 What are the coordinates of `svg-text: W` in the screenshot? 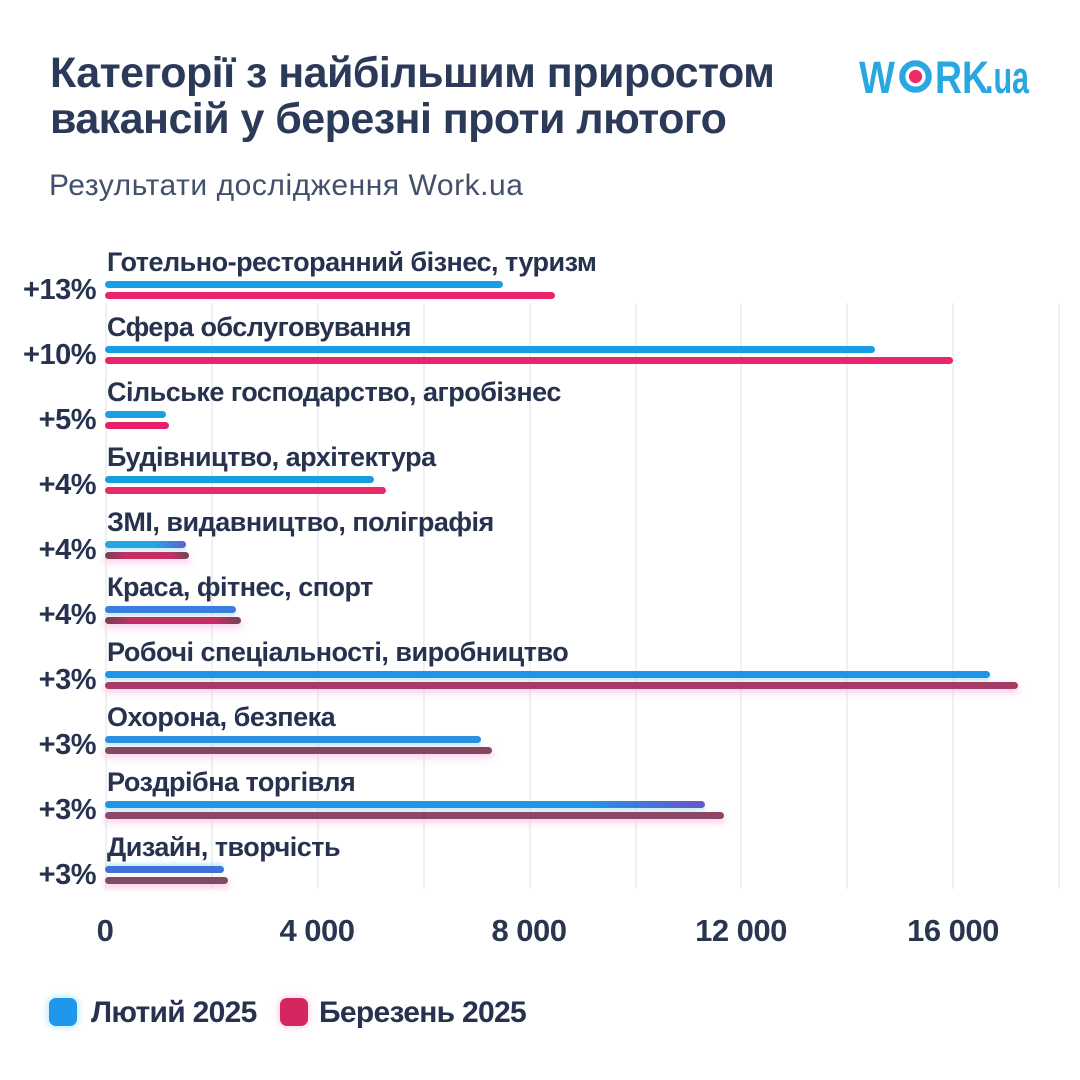 It's located at (877, 76).